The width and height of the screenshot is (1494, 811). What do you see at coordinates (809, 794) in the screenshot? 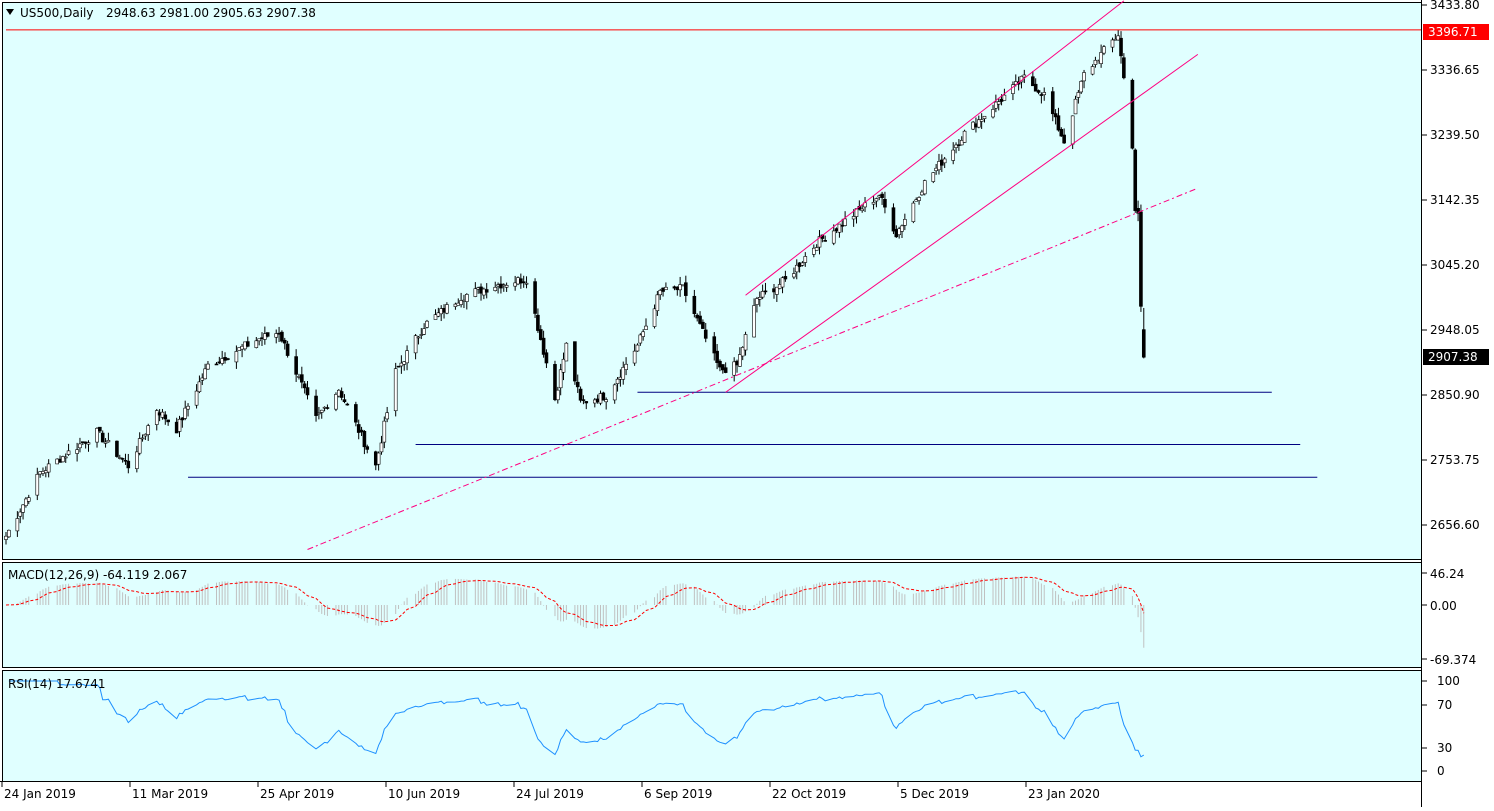
I see `date-label: 22 Oct 2019` at bounding box center [809, 794].